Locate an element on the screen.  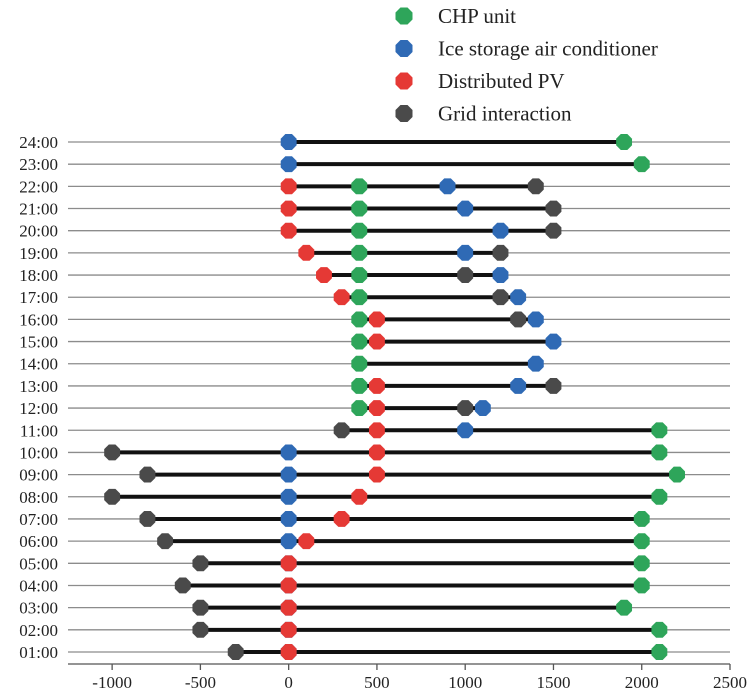
x-tick-label-2000: 2000 is located at coordinates (642, 680).